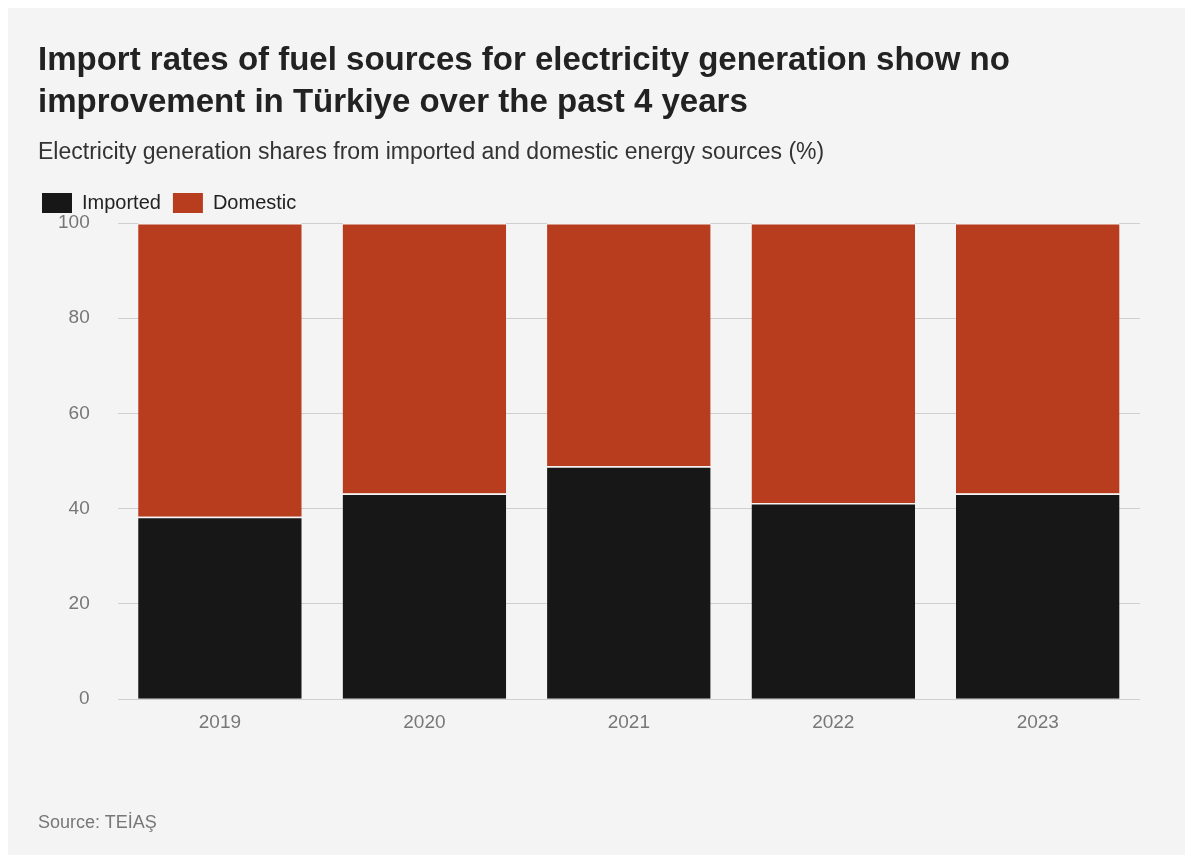 The width and height of the screenshot is (1193, 863). I want to click on y-tick-label: 40, so click(79, 507).